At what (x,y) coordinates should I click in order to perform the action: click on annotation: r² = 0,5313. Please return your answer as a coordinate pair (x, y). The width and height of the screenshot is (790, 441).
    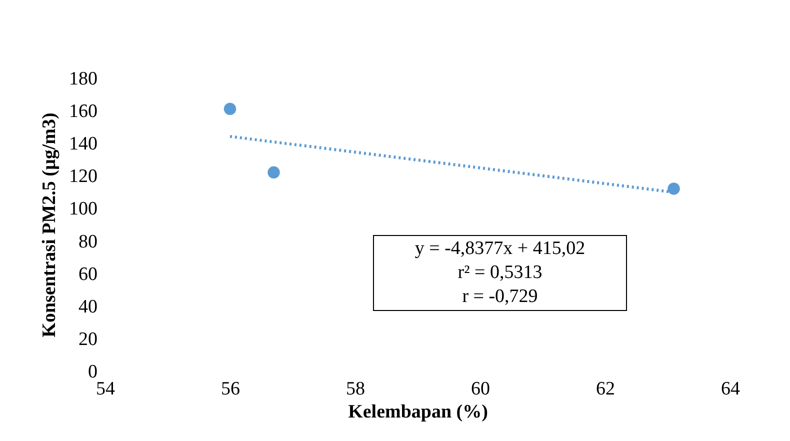
    Looking at the image, I should click on (500, 273).